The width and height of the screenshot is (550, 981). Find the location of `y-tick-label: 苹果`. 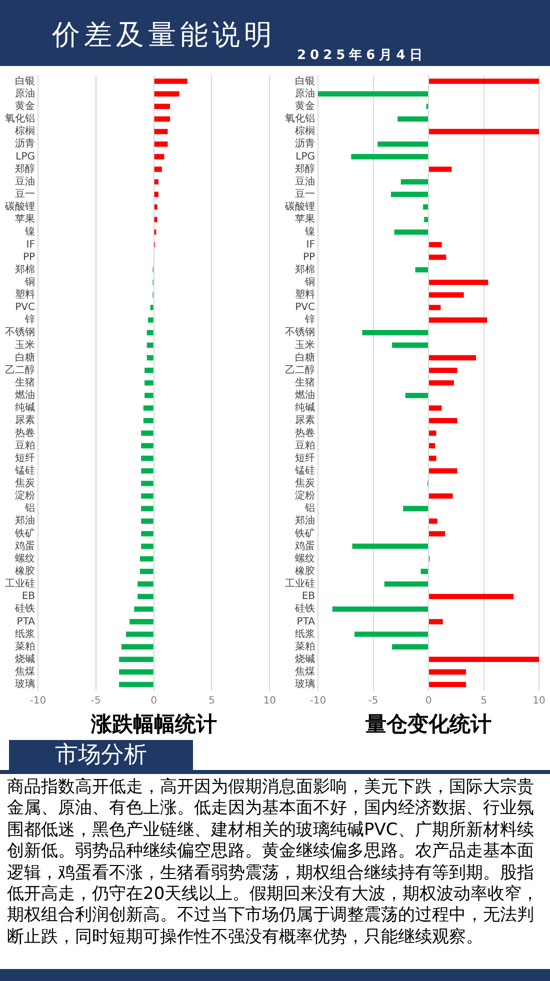

y-tick-label: 苹果 is located at coordinates (305, 219).